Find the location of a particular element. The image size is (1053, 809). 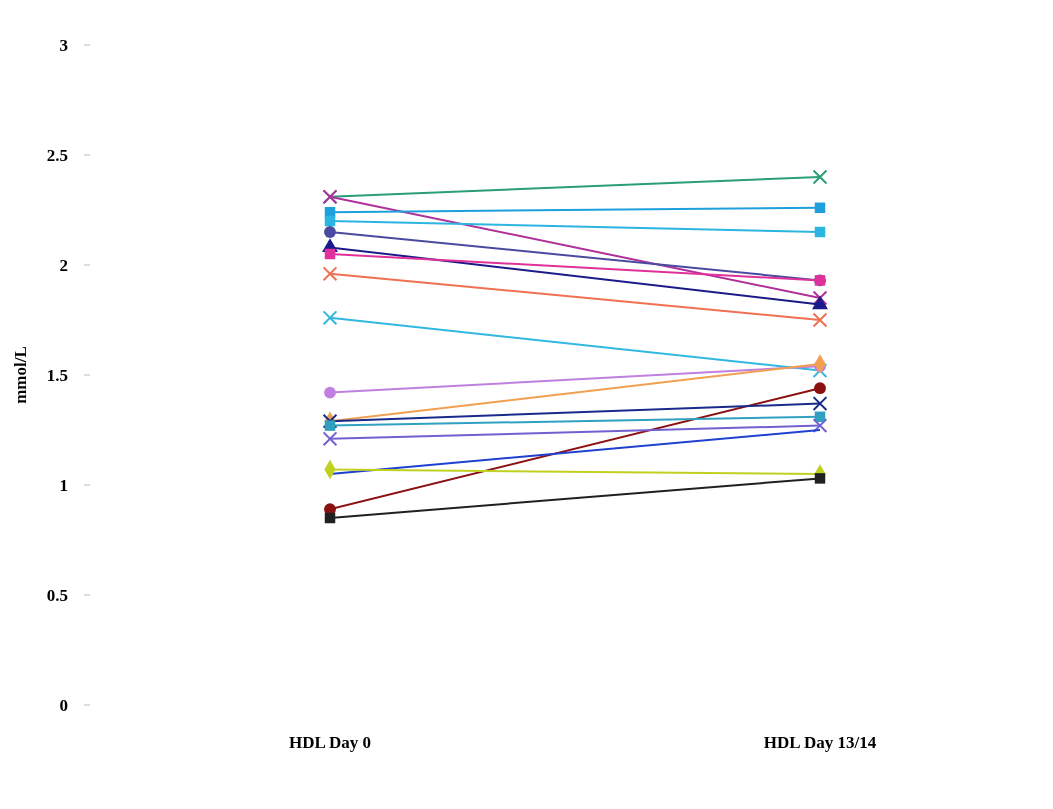

x-tick-label: HDL Day 0 is located at coordinates (330, 742).